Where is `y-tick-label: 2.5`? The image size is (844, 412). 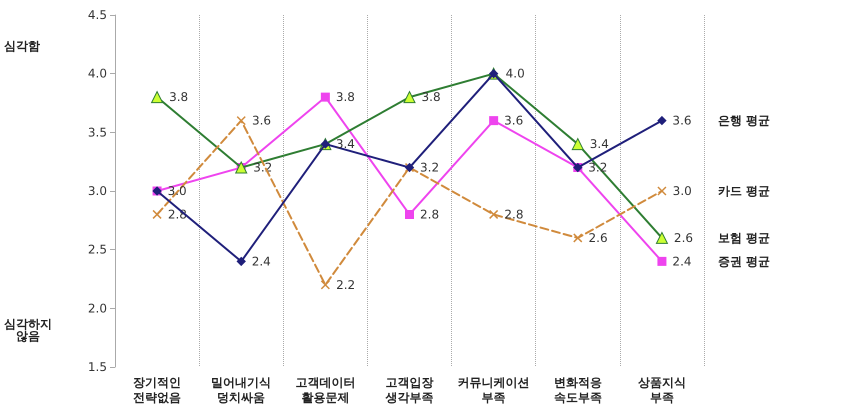
y-tick-label: 2.5 is located at coordinates (97, 249).